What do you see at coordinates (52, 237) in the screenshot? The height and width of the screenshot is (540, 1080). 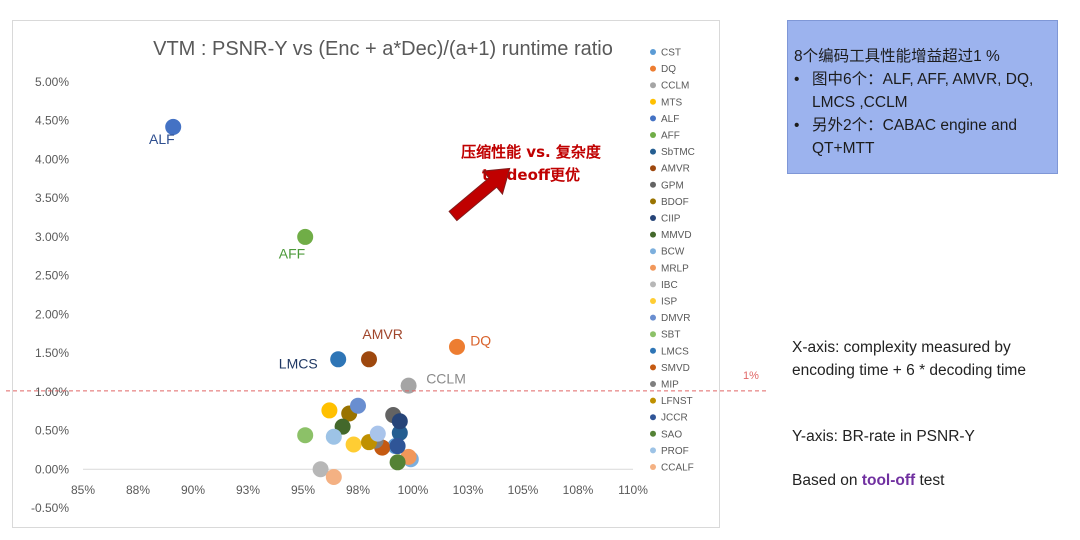 I see `y-tick-label: 3.00%` at bounding box center [52, 237].